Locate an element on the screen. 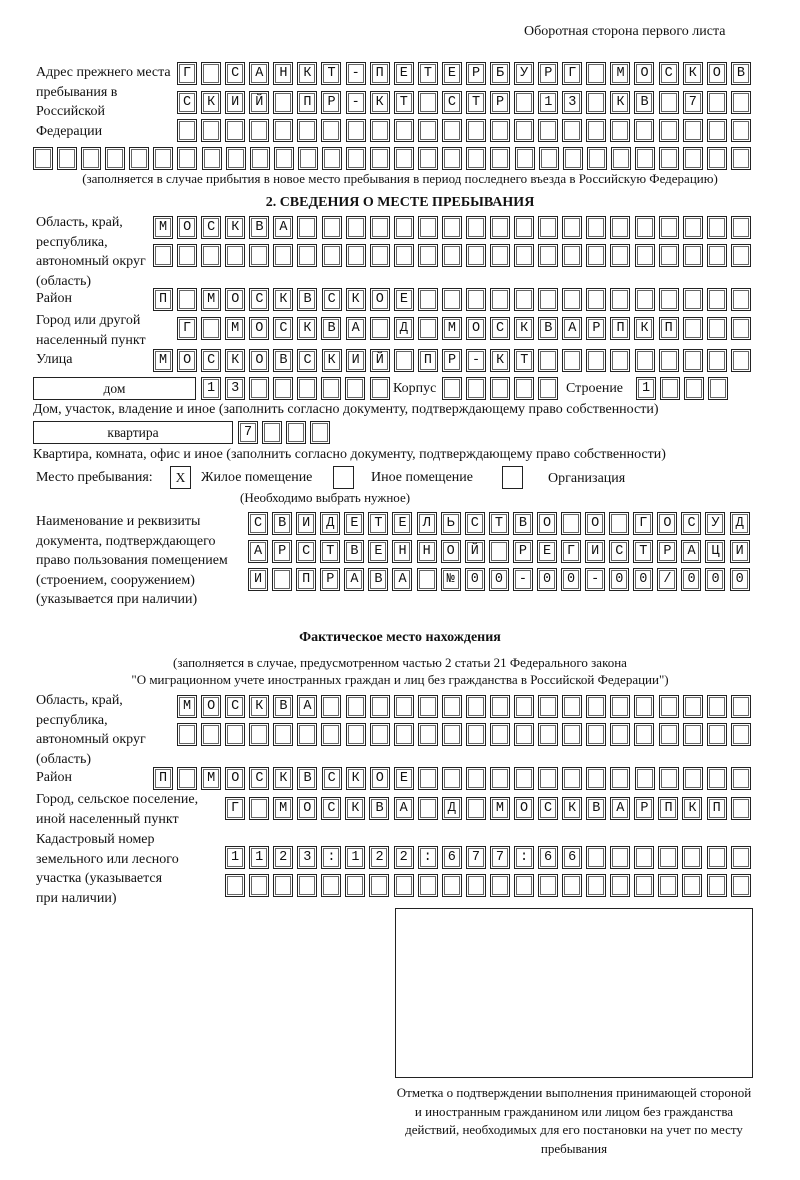 Image resolution: width=800 pixels, height=1180 pixels. previous-address-row-2: СКИЙ ПР-КТ СТР 13 КВ 7 is located at coordinates (466, 102).